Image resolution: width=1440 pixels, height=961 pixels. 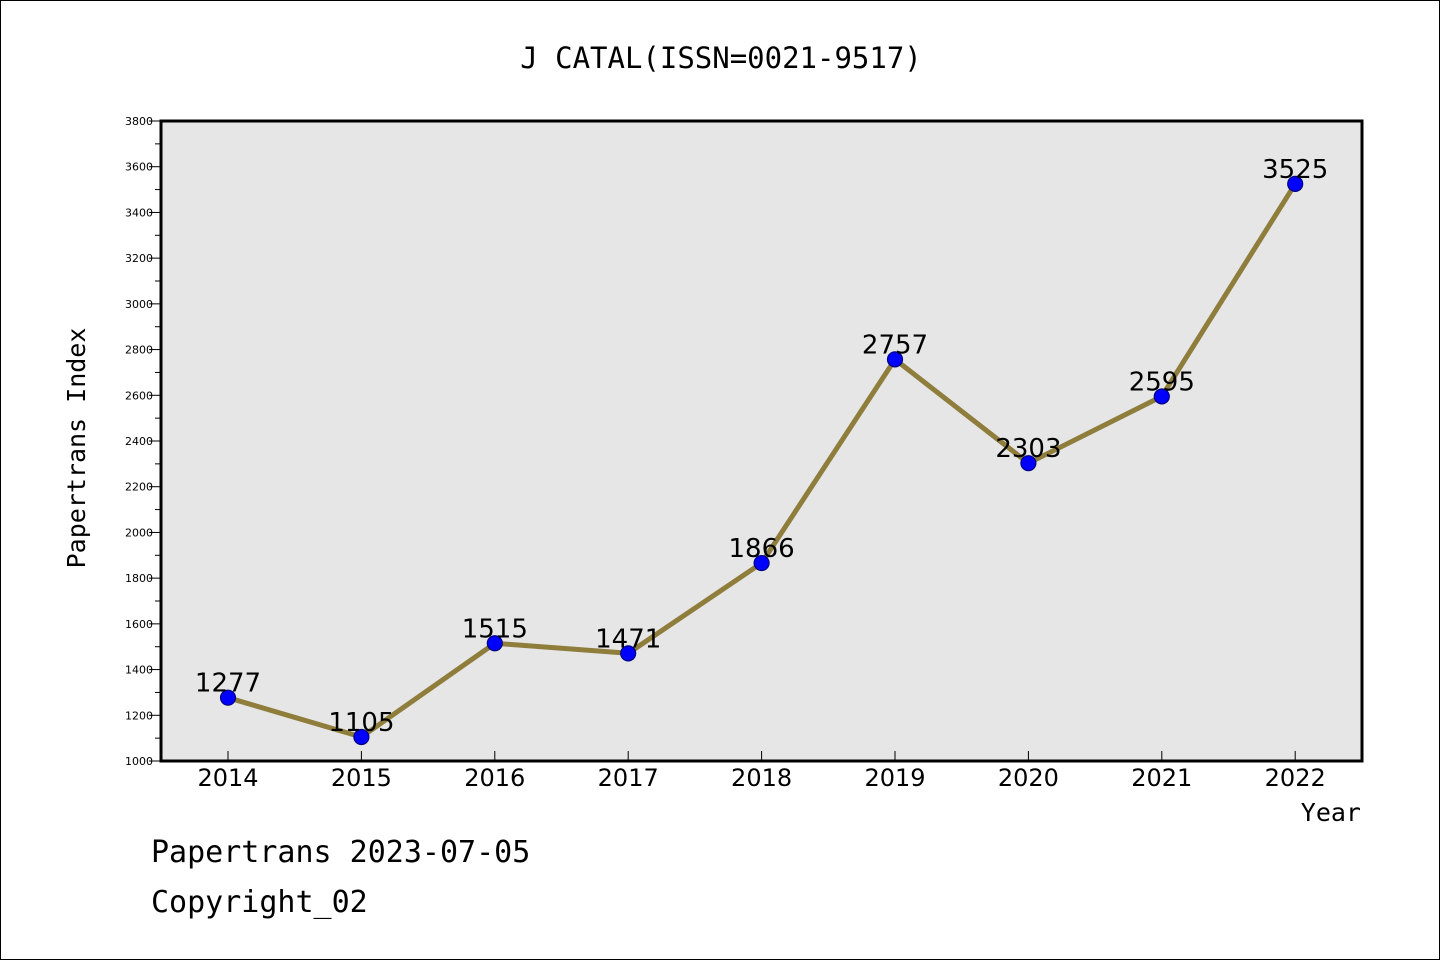 I want to click on data-label: 3525, so click(x=1295, y=170).